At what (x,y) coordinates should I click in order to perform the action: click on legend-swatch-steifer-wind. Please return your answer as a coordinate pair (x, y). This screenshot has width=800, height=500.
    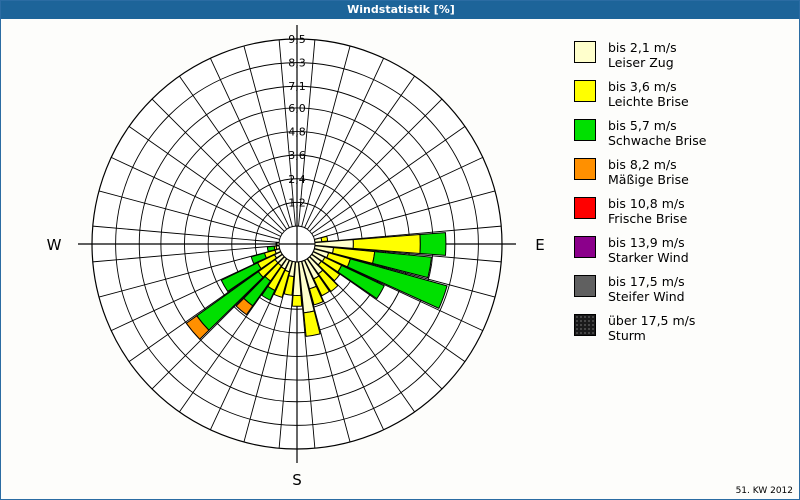
    Looking at the image, I should click on (585, 286).